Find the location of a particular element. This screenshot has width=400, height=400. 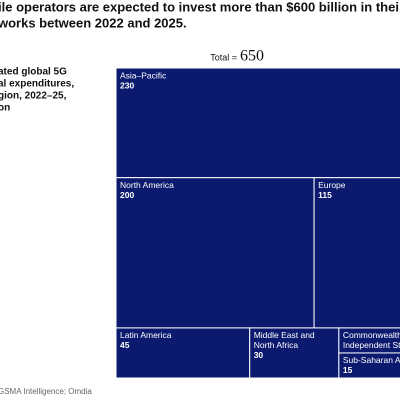

total-label: Total = is located at coordinates (223, 57).